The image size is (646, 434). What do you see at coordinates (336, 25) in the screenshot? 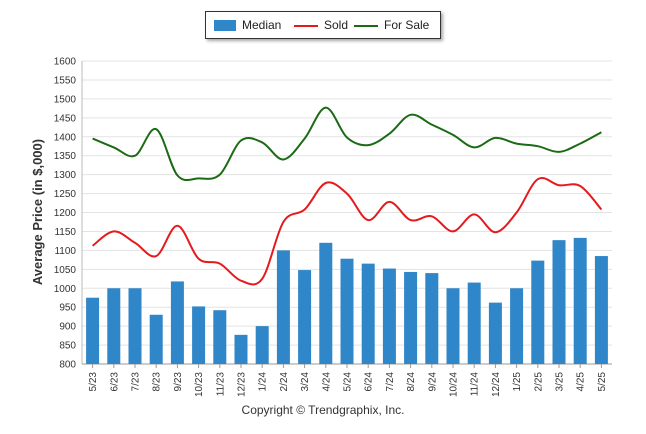
I see `legend-label-sold: Sold` at bounding box center [336, 25].